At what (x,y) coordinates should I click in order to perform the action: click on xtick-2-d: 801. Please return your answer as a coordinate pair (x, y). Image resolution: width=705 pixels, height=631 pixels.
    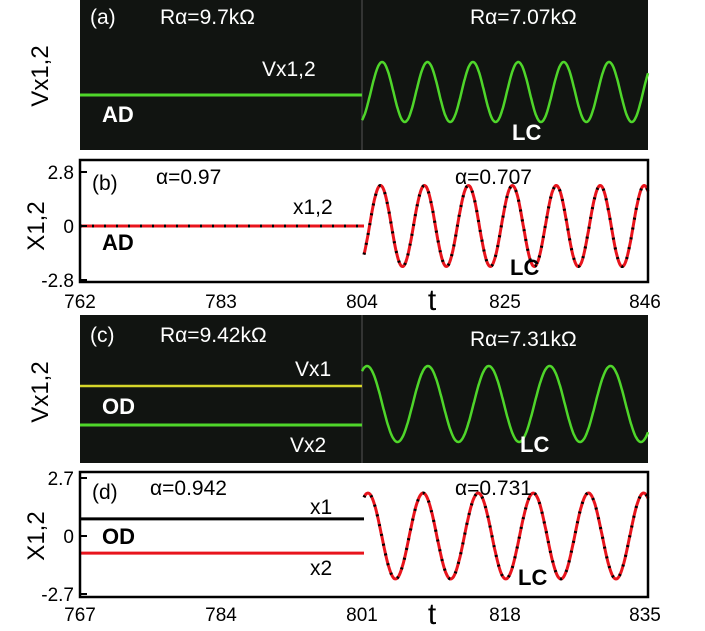
    Looking at the image, I should click on (362, 615).